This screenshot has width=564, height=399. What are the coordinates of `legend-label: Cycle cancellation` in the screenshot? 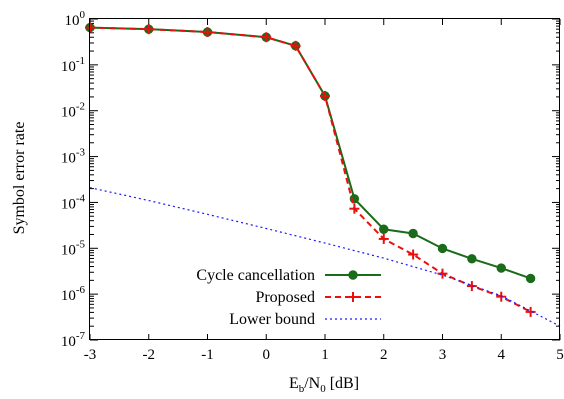 It's located at (255, 275).